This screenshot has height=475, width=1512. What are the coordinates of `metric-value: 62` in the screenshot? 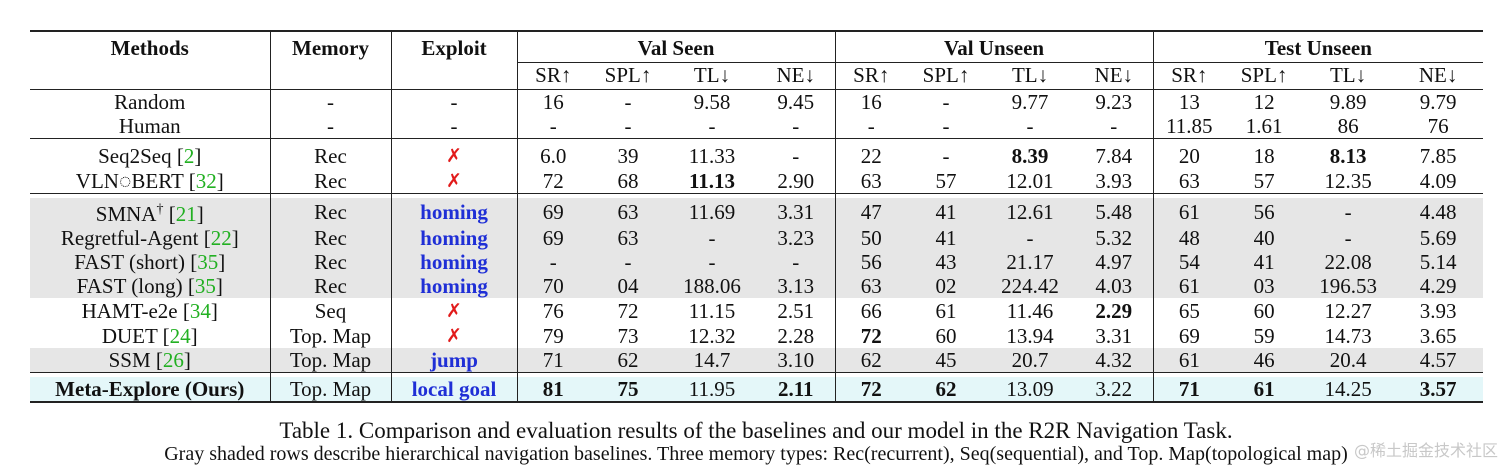 It's located at (946, 389).